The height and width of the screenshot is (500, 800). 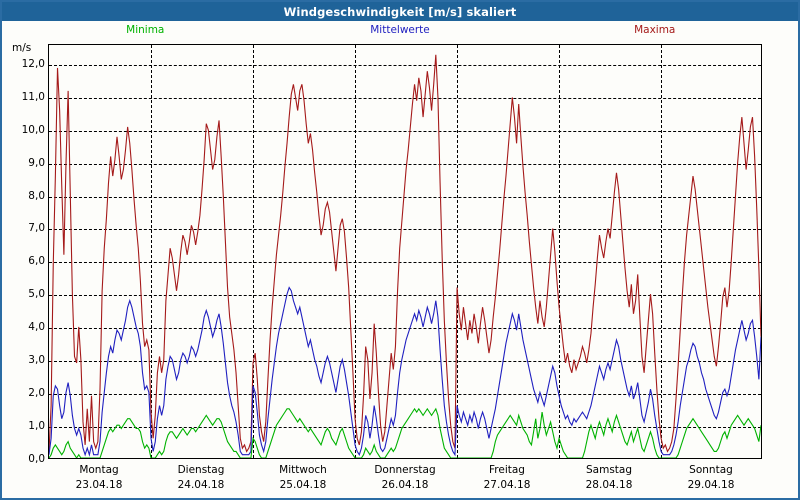 I want to click on x-axis-date: 26.04.18, so click(x=405, y=485).